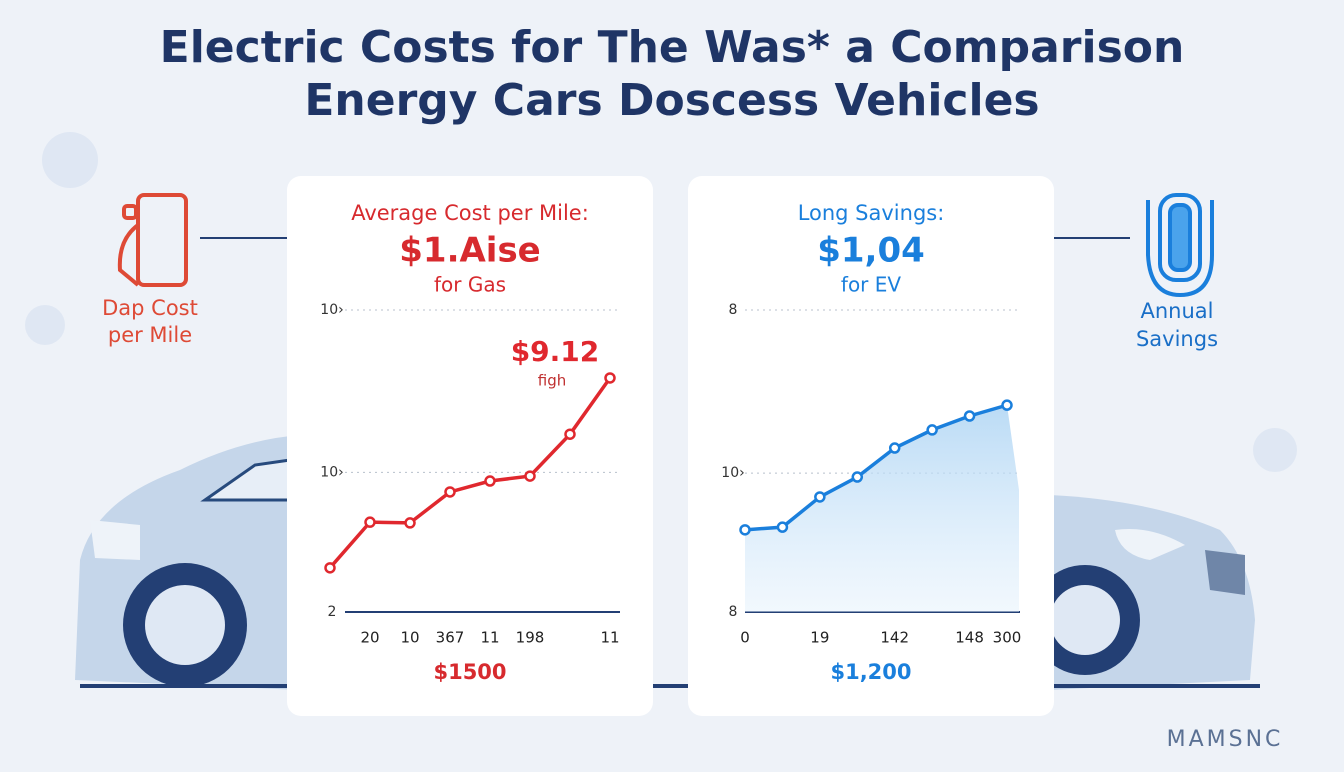 This screenshot has height=772, width=1344. What do you see at coordinates (894, 638) in the screenshot?
I see `x-tick-label: 142` at bounding box center [894, 638].